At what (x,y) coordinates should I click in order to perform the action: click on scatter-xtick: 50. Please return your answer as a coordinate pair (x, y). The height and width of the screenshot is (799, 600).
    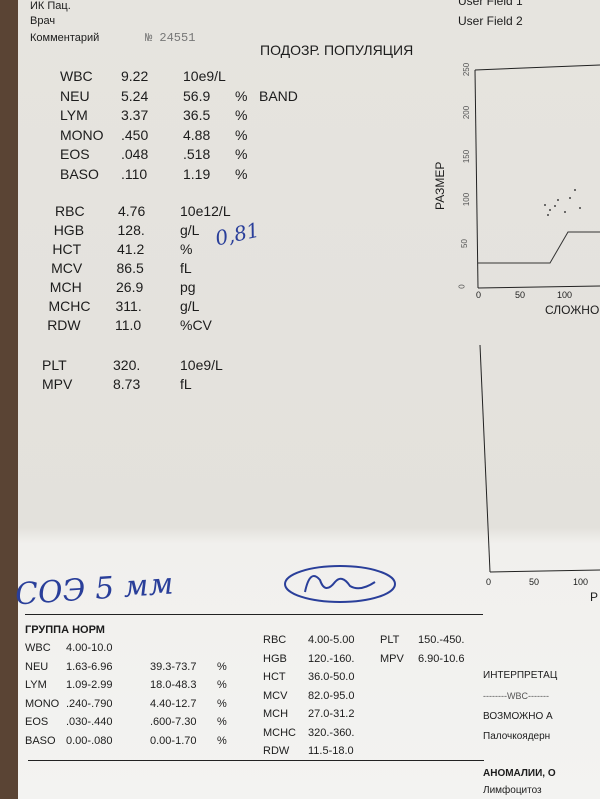
    Looking at the image, I should click on (520, 295).